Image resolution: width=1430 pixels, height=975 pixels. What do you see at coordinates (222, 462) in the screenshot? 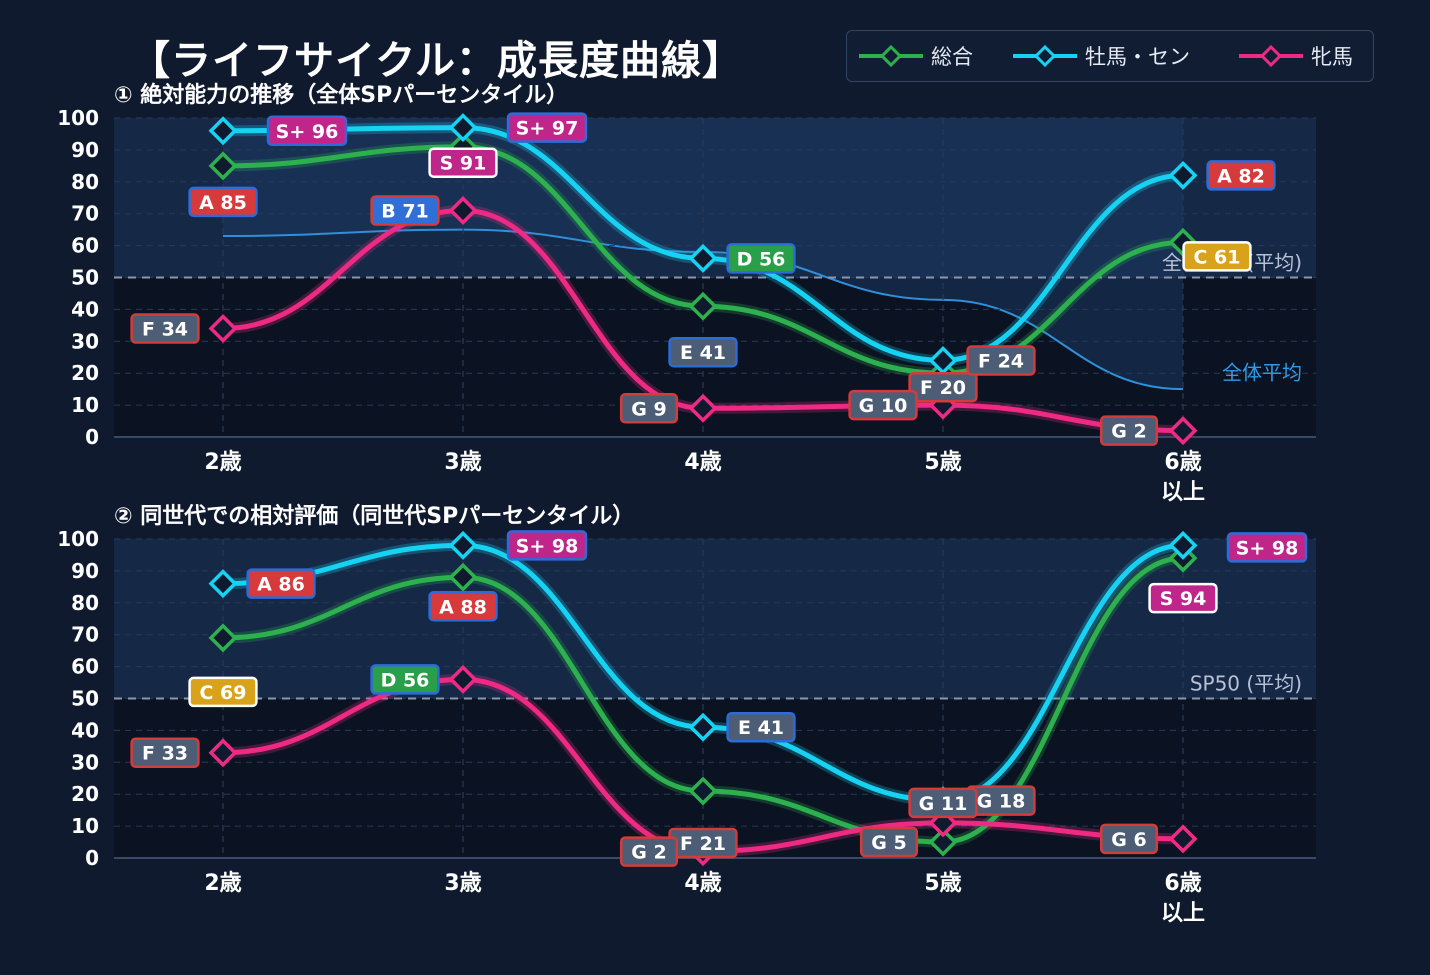
I see `x-tick-label: 2歳` at bounding box center [222, 462].